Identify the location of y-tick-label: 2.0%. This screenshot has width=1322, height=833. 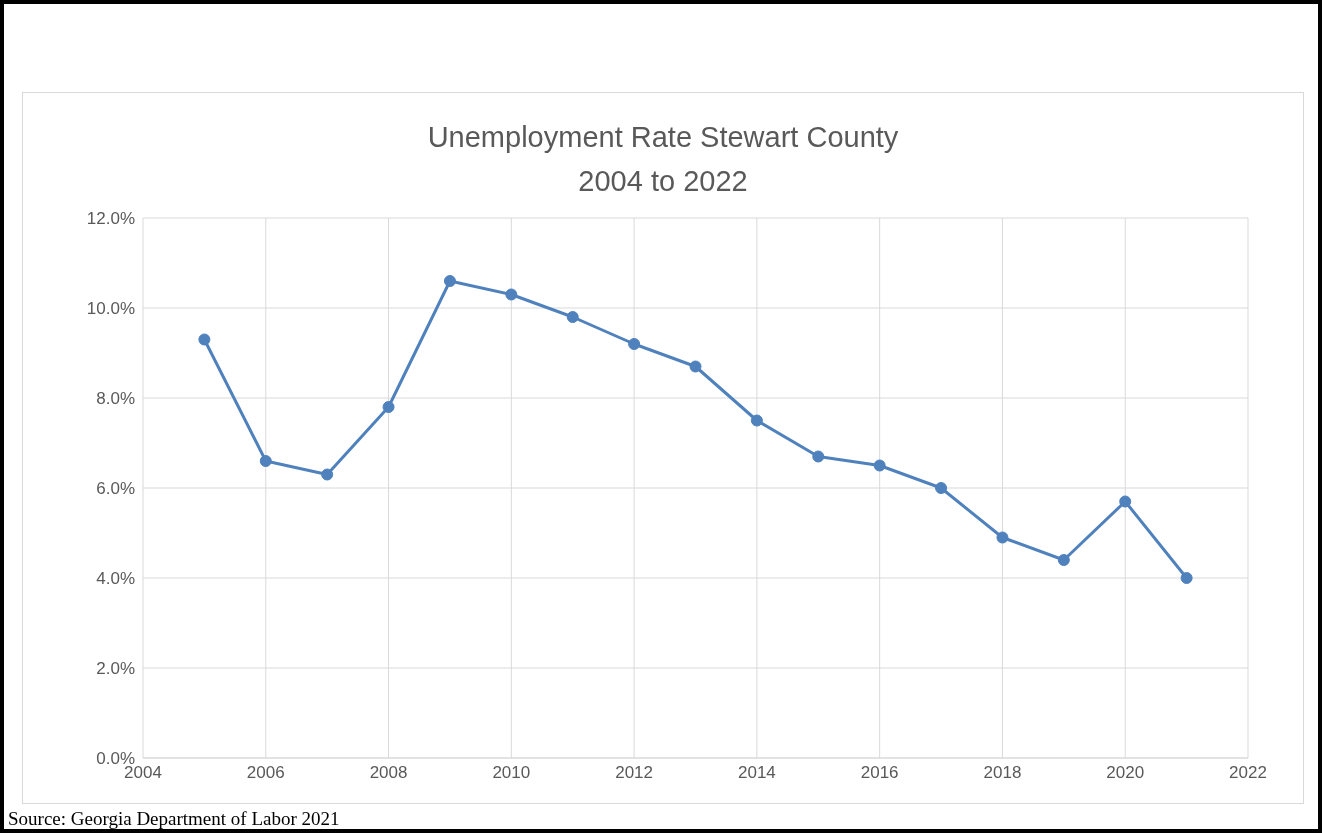
(115, 669).